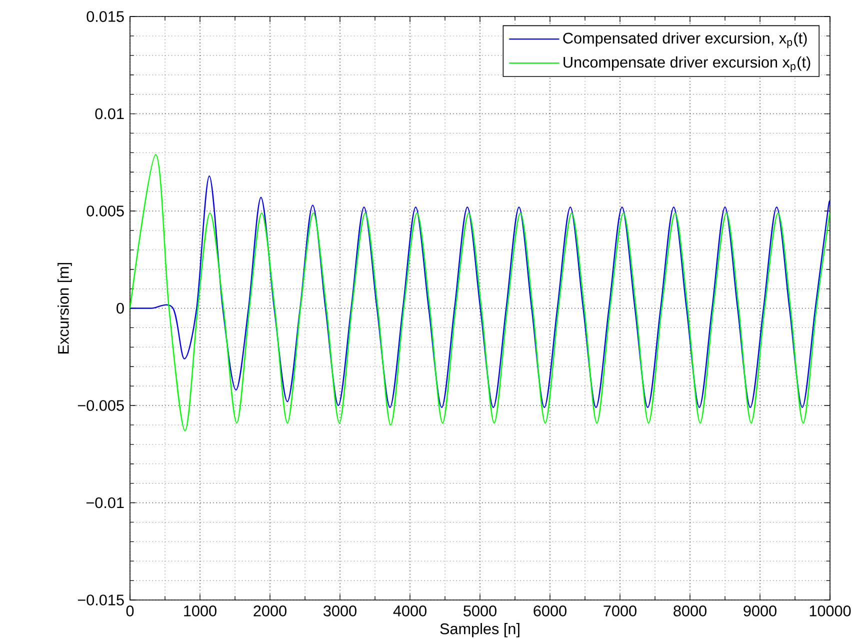 This screenshot has width=867, height=639. I want to click on x-tick-label: 3000, so click(340, 611).